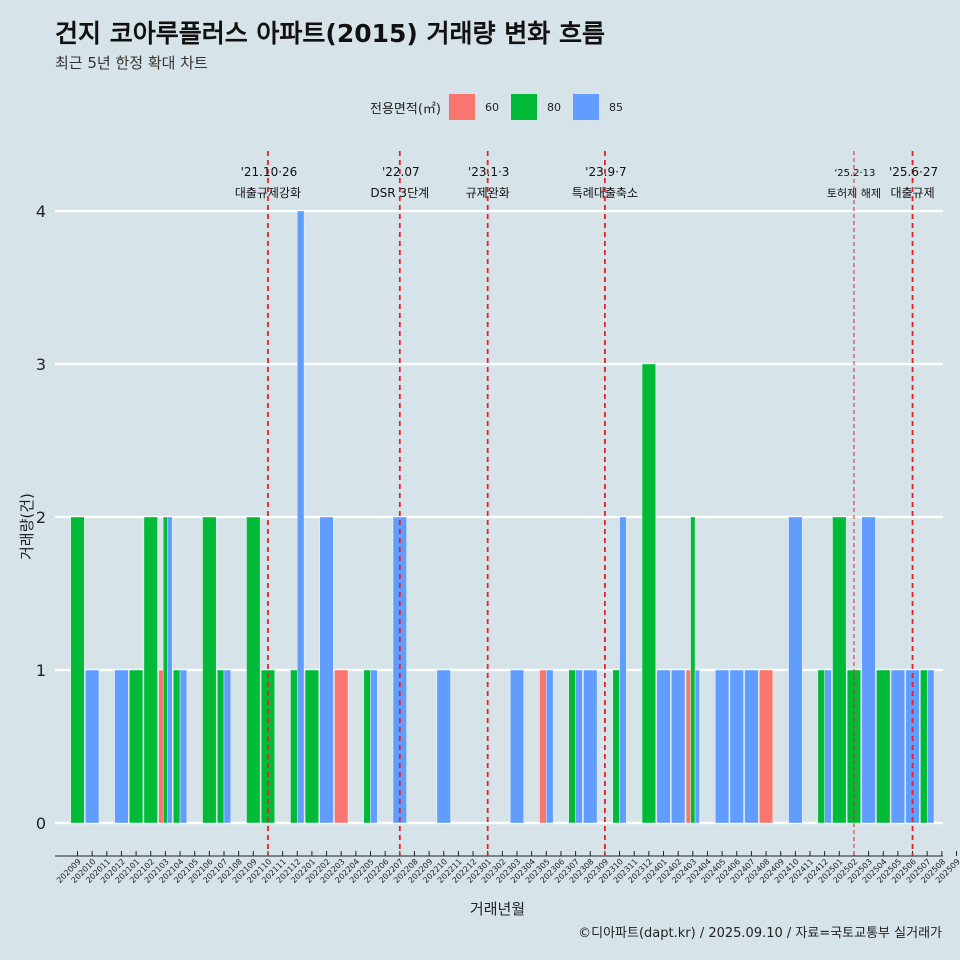 Image resolution: width=960 pixels, height=960 pixels. What do you see at coordinates (488, 172) in the screenshot?
I see `event-date-label: '23.1·3` at bounding box center [488, 172].